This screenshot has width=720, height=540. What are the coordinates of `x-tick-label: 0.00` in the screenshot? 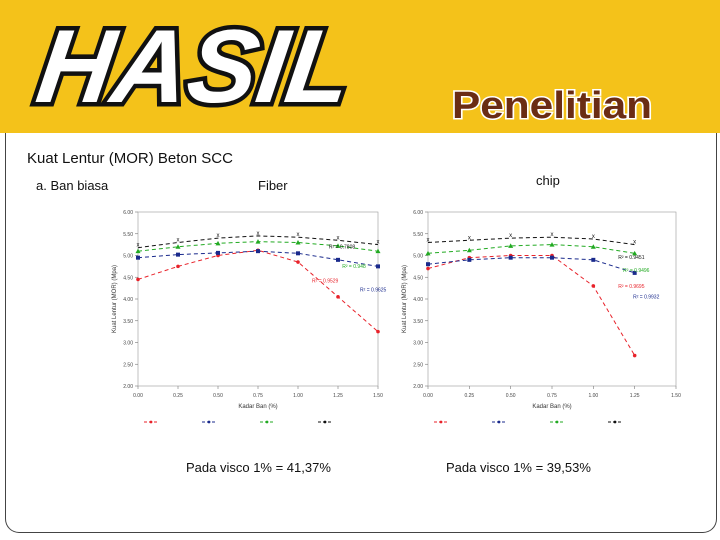 It's located at (428, 396).